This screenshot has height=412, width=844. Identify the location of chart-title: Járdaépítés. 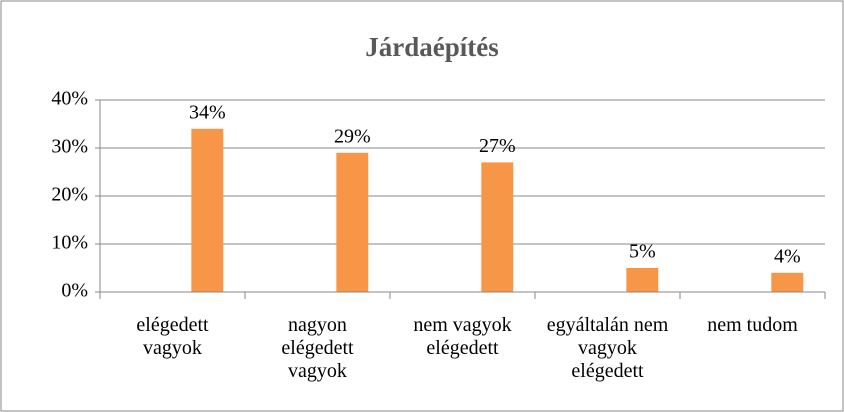
(431, 47).